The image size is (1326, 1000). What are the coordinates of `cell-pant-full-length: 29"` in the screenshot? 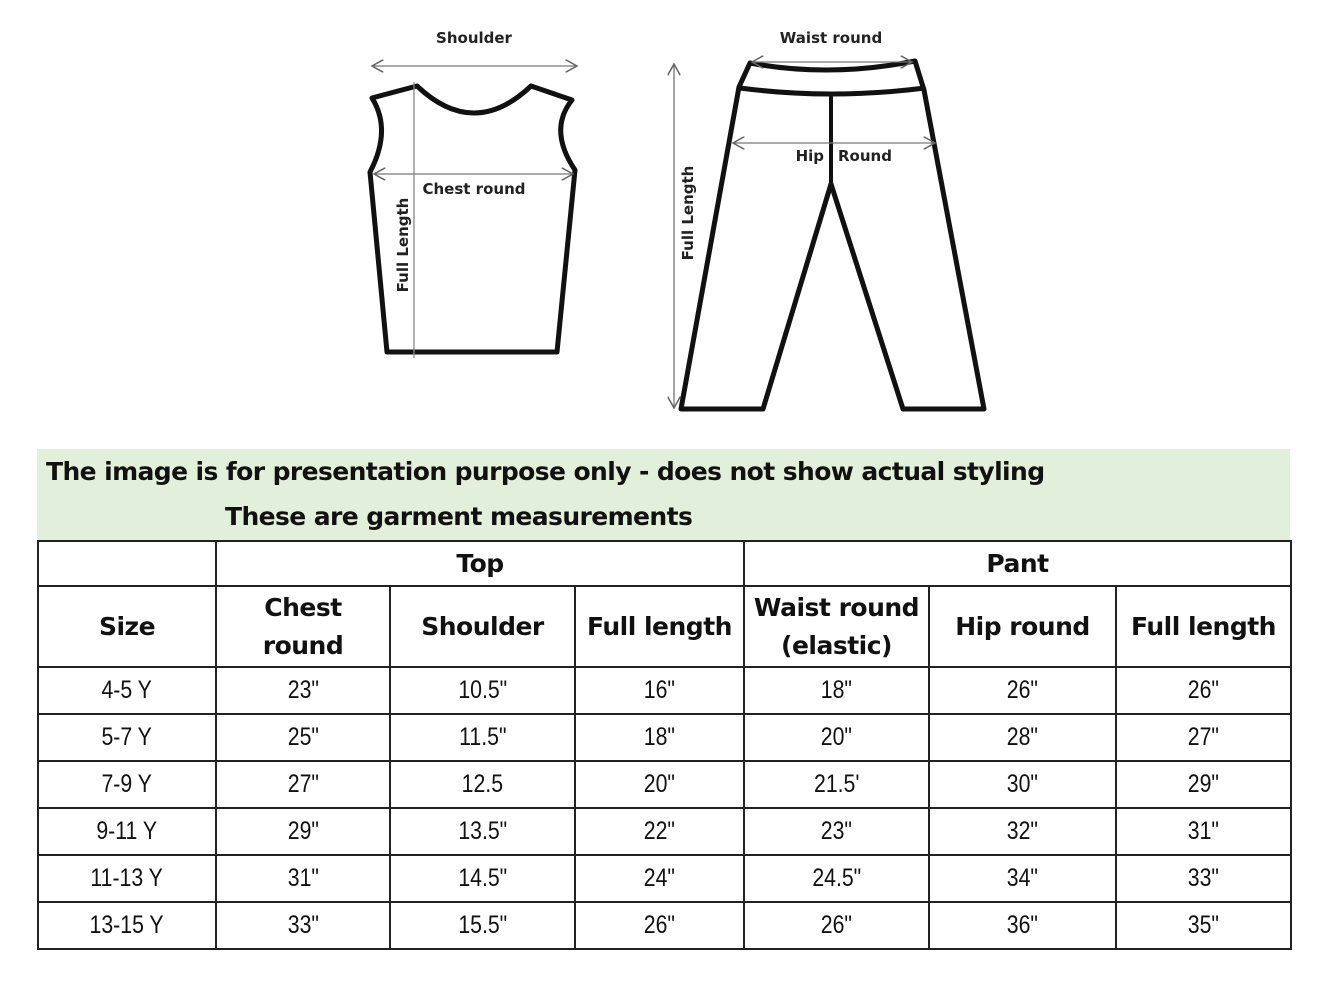 It's located at (1203, 784).